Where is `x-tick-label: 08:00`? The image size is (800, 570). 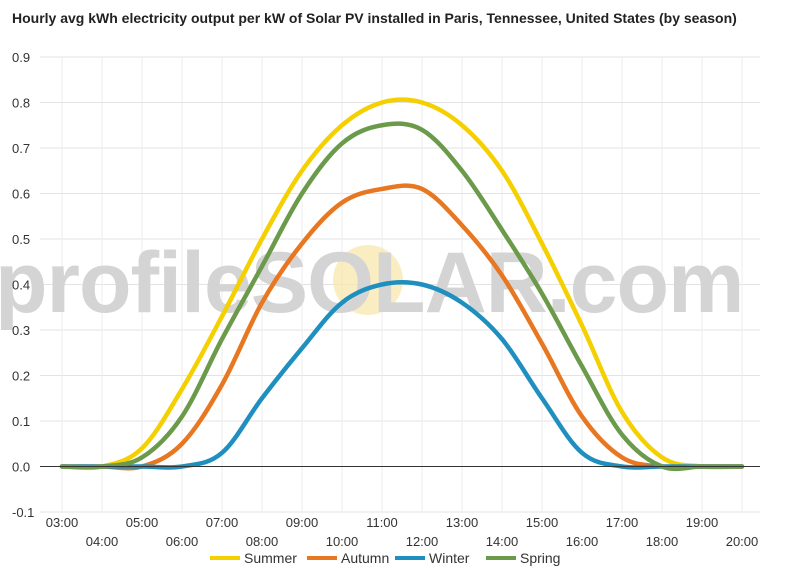 x-tick-label: 08:00 is located at coordinates (262, 541).